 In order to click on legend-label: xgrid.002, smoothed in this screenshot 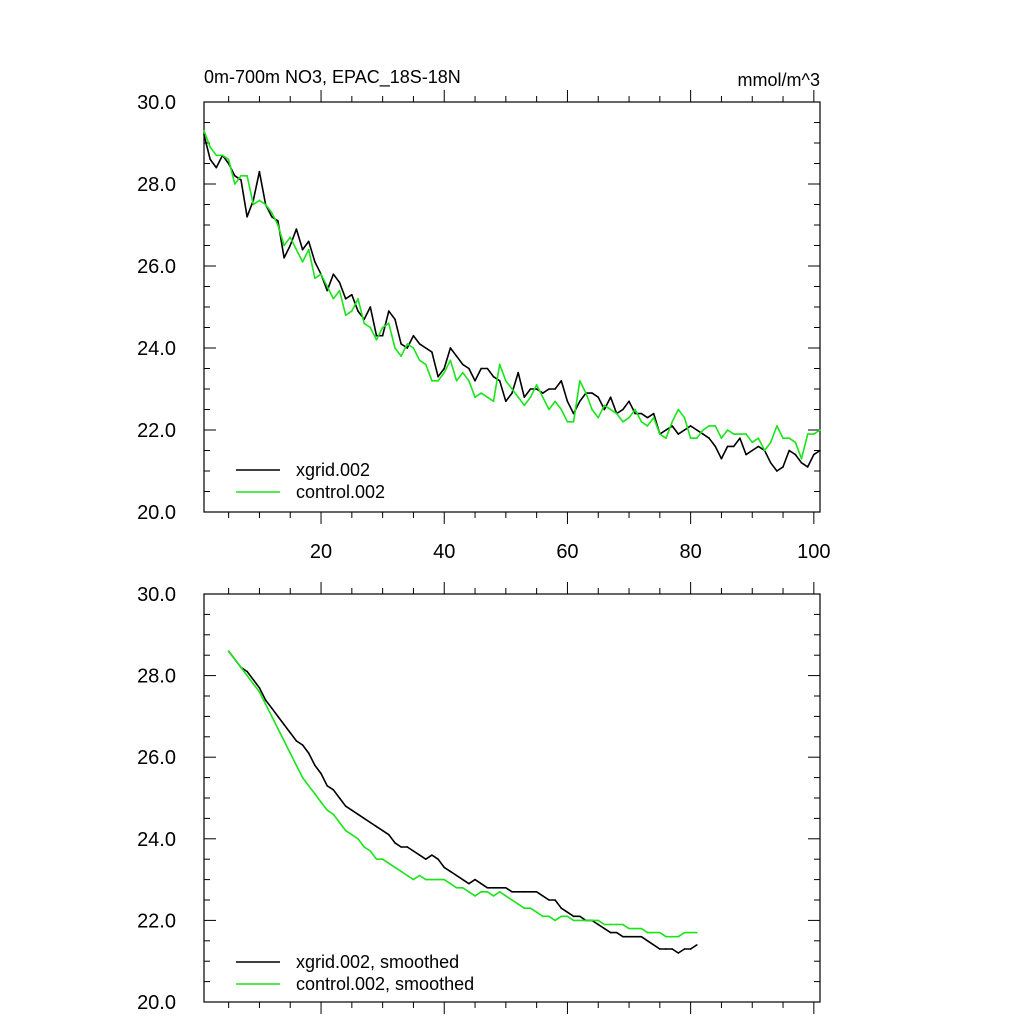, I will do `click(377, 962)`.